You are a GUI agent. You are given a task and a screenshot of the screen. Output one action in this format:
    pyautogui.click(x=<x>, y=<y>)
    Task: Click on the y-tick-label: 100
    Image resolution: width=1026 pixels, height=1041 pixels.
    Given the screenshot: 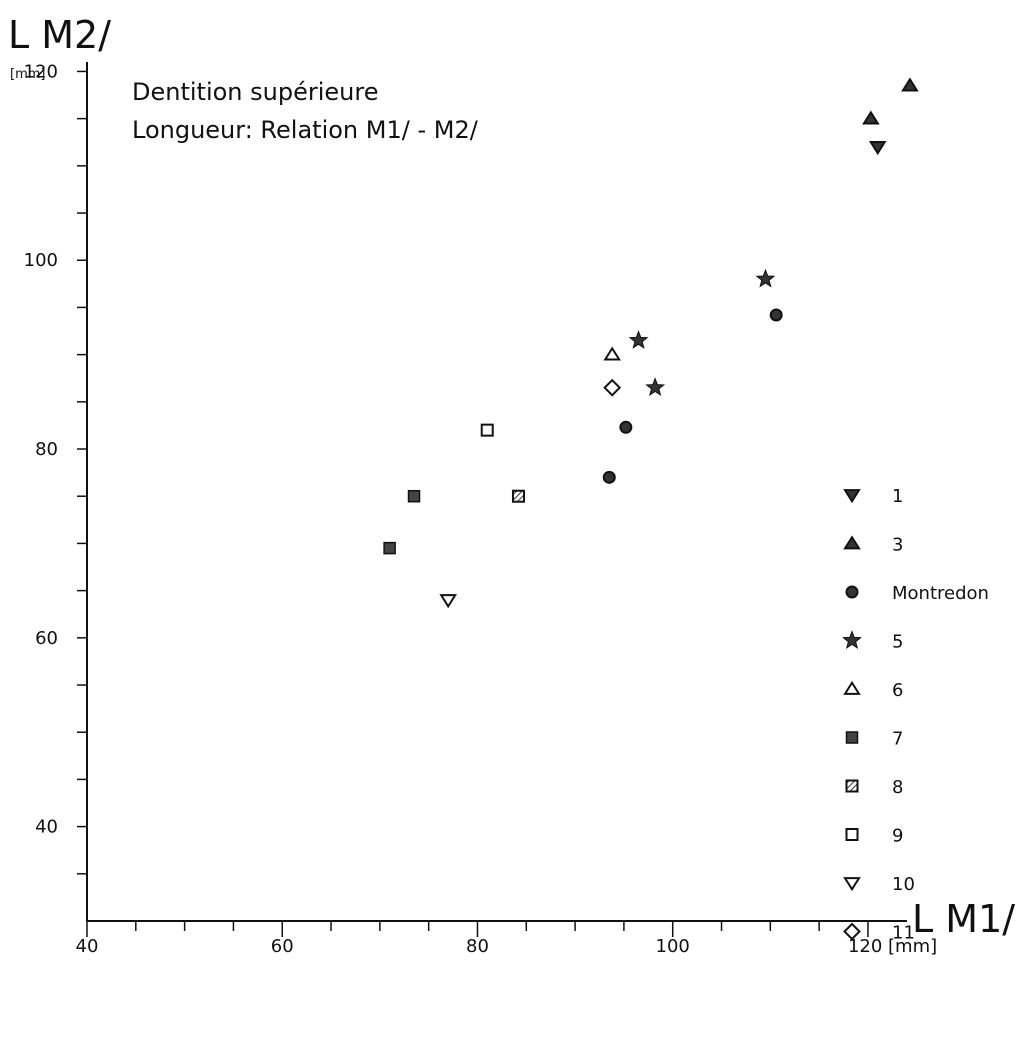 What is the action you would take?
    pyautogui.click(x=41, y=260)
    